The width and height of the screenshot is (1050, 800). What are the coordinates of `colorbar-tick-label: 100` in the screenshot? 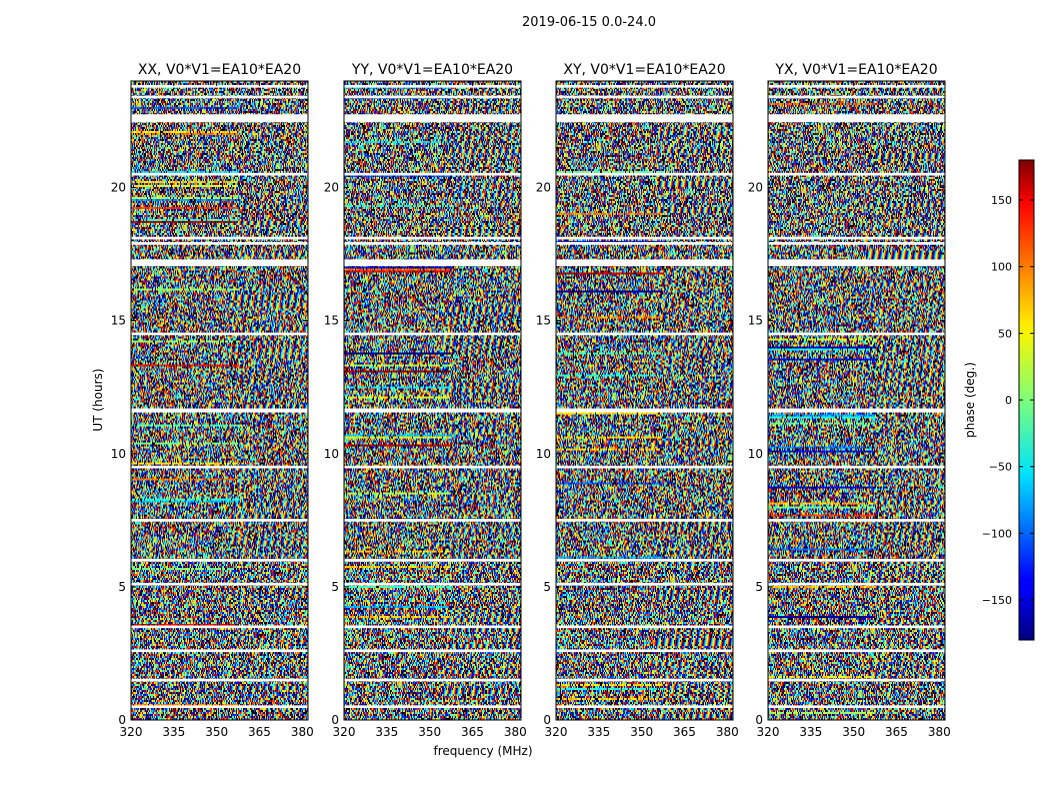 It's located at (1001, 267).